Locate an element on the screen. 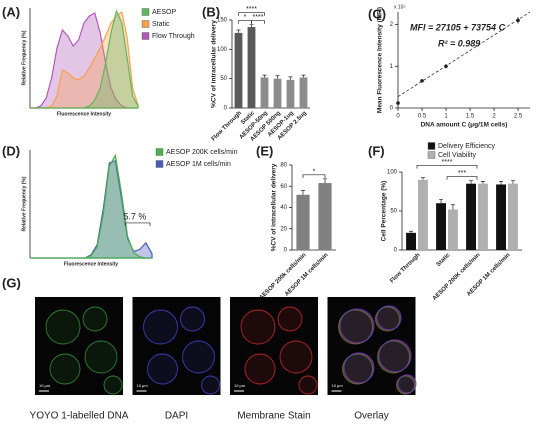 Image resolution: width=546 pixels, height=437 pixels. y-axis-label: Mean Fluorescence Intensity (MFI) is located at coordinates (380, 60).